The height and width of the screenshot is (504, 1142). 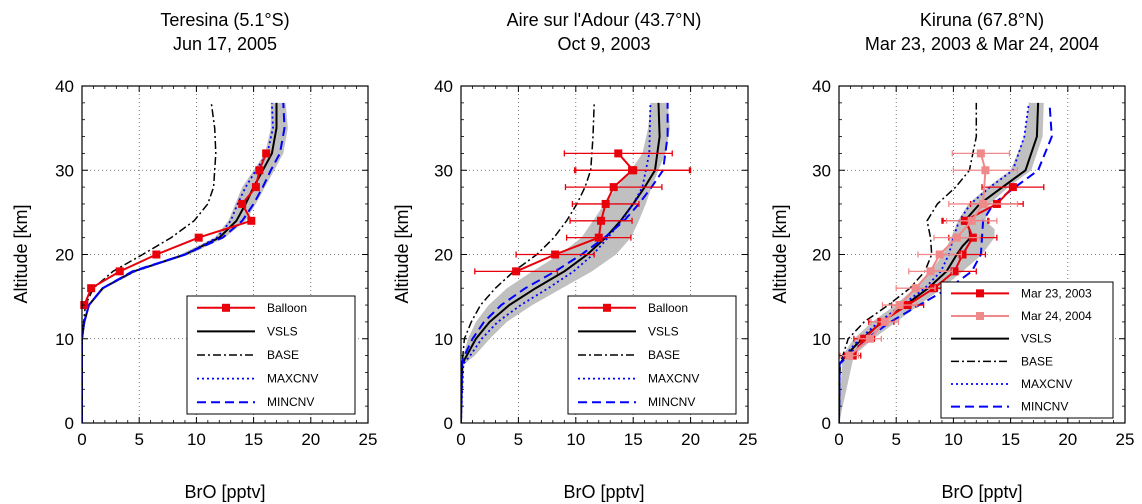 I want to click on chart-subtitle: Mar 23, 2003 & Mar 24, 2004, so click(x=982, y=44).